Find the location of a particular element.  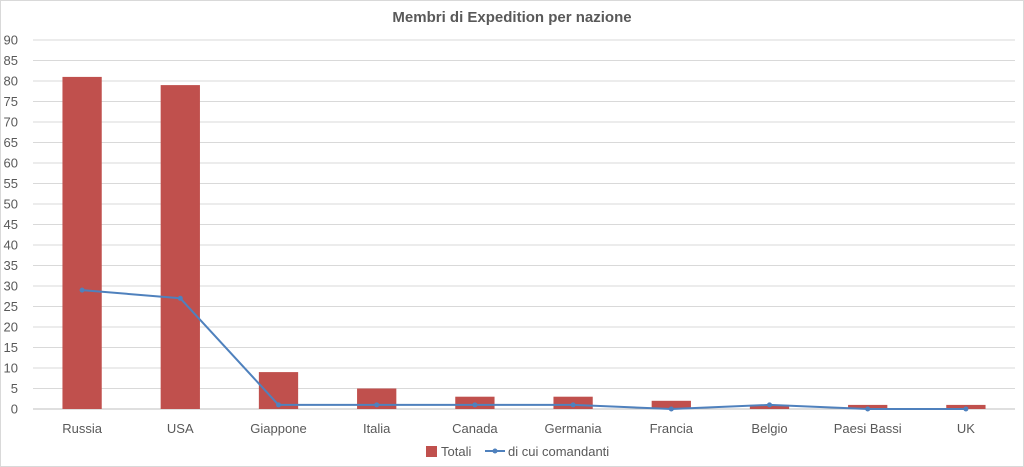

y-tick-label: 50 is located at coordinates (11, 204).